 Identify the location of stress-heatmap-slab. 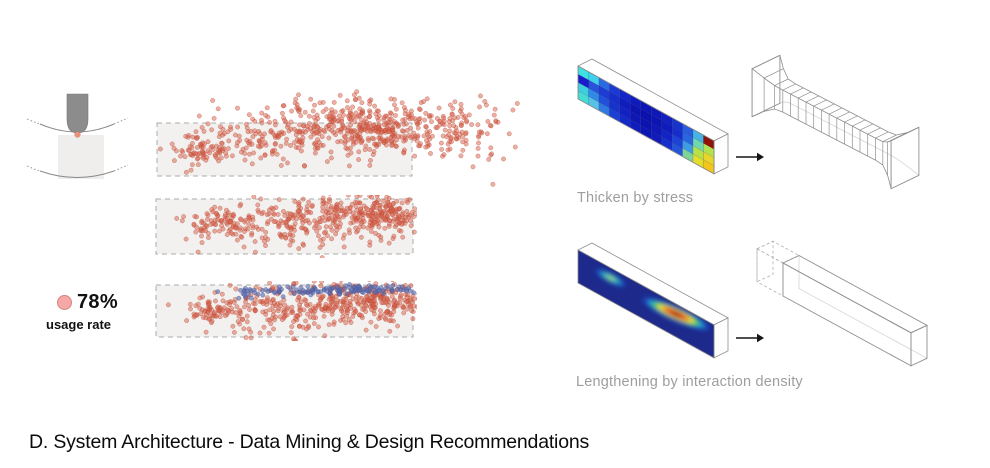
(653, 116).